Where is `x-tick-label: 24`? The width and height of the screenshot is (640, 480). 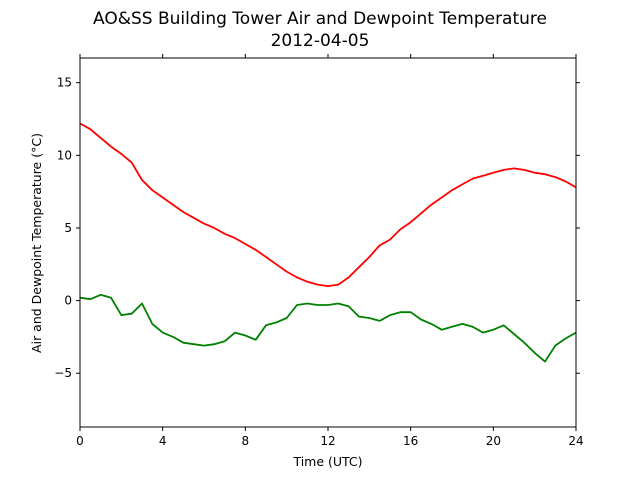
x-tick-label: 24 is located at coordinates (575, 441).